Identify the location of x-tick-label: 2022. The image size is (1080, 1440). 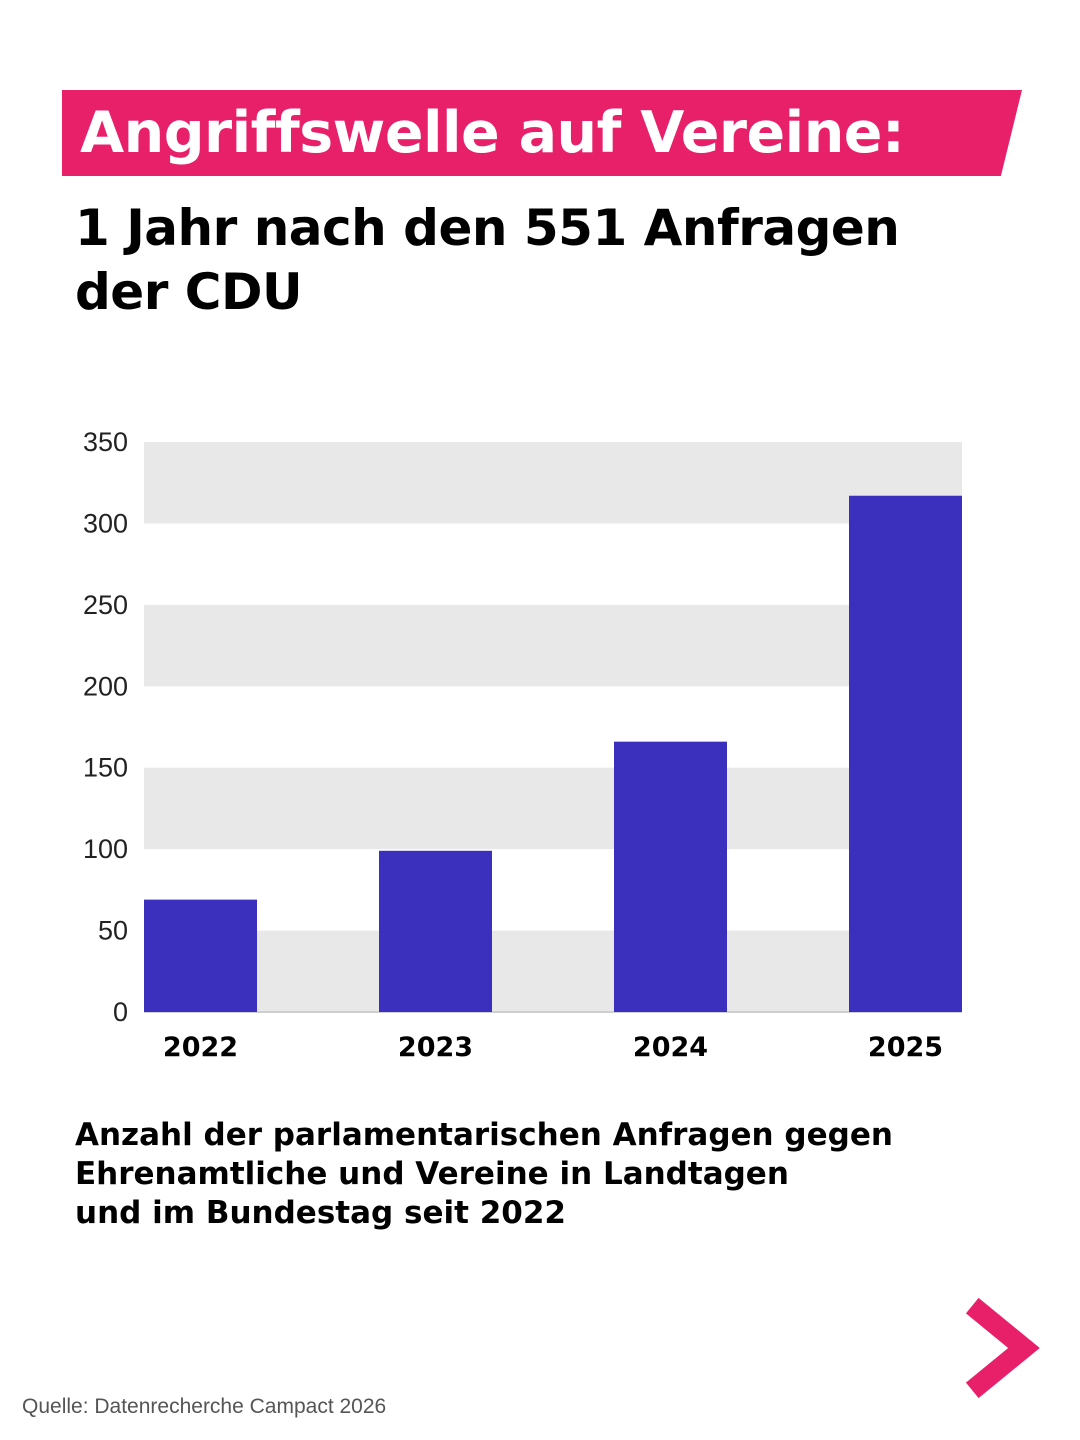
(200, 1047).